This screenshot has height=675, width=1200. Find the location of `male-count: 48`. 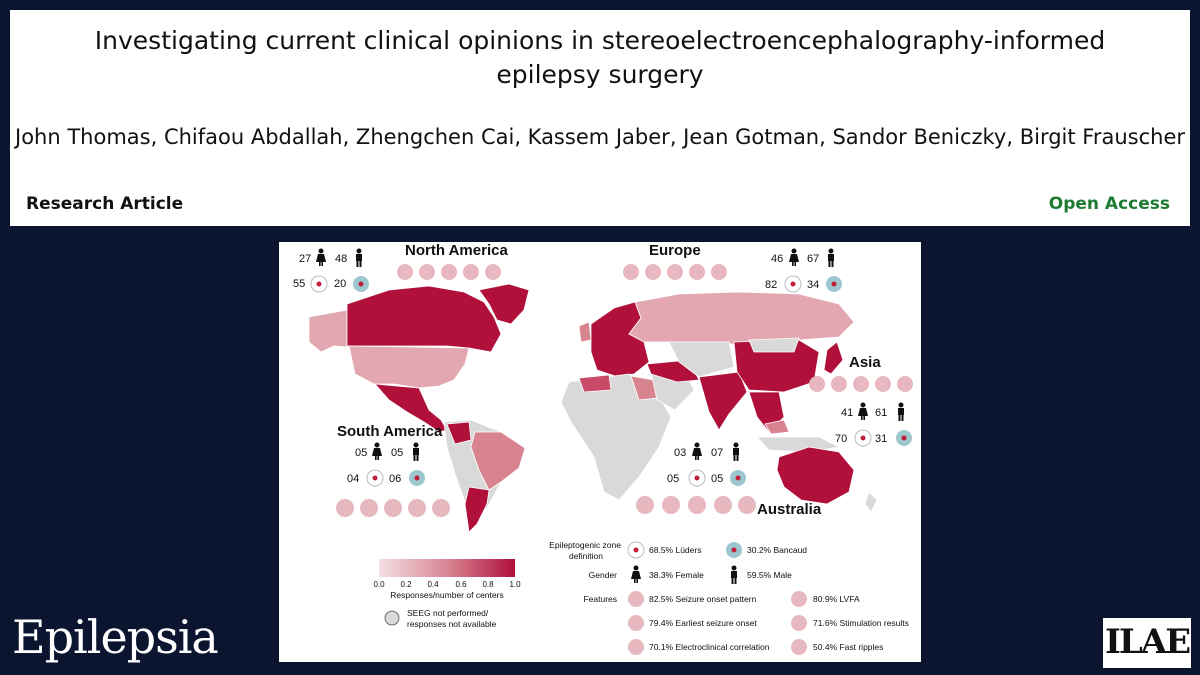

male-count: 48 is located at coordinates (341, 259).